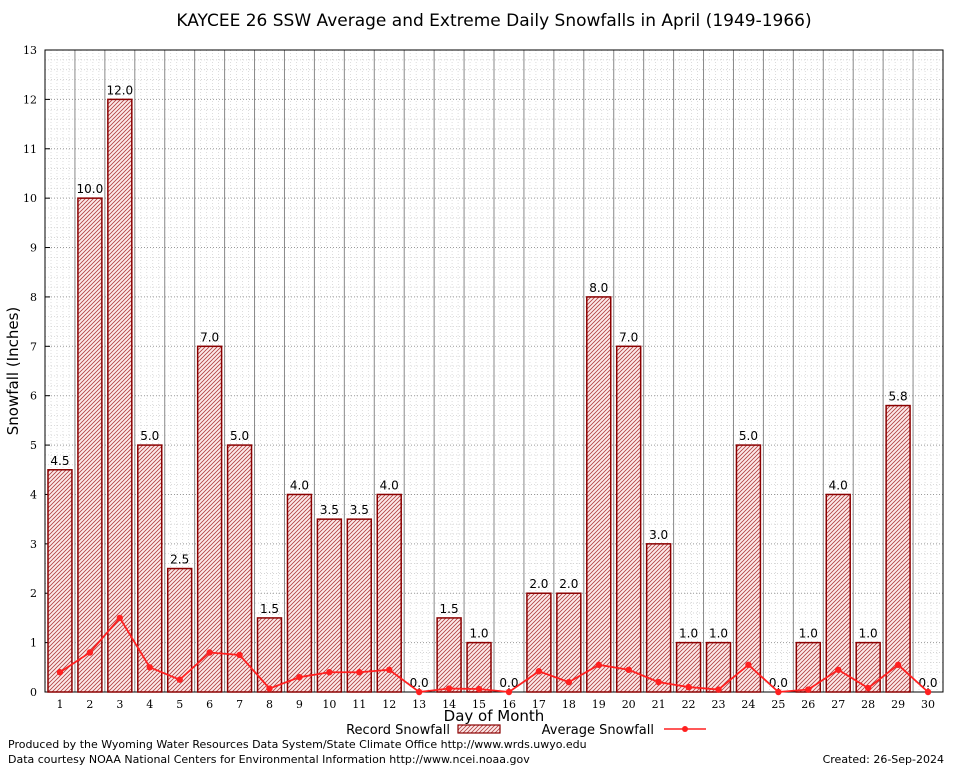  Describe the element at coordinates (389, 704) in the screenshot. I see `x-tick-label: 12` at that location.